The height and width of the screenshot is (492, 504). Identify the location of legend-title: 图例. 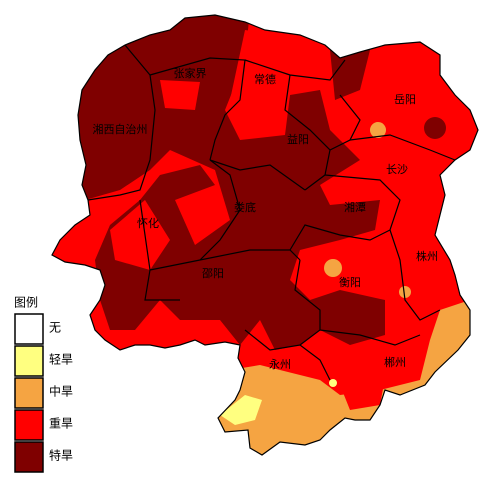
(26, 303).